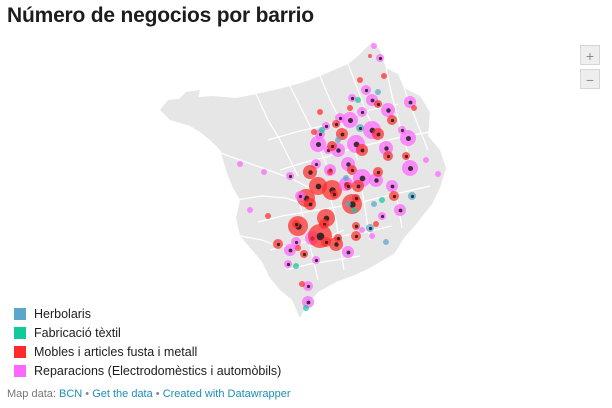  I want to click on map-title: Número de negocios por barrio, so click(160, 15).